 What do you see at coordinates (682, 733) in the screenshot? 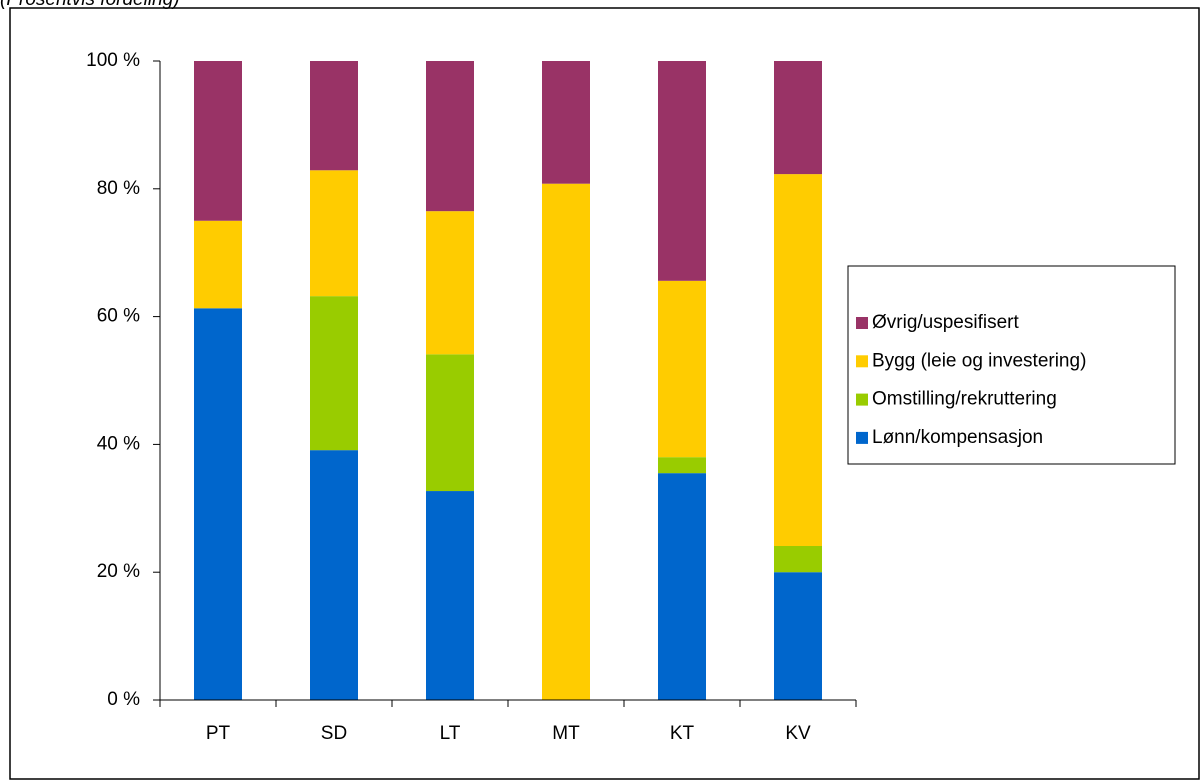
I see `x-tick-label: KT` at bounding box center [682, 733].